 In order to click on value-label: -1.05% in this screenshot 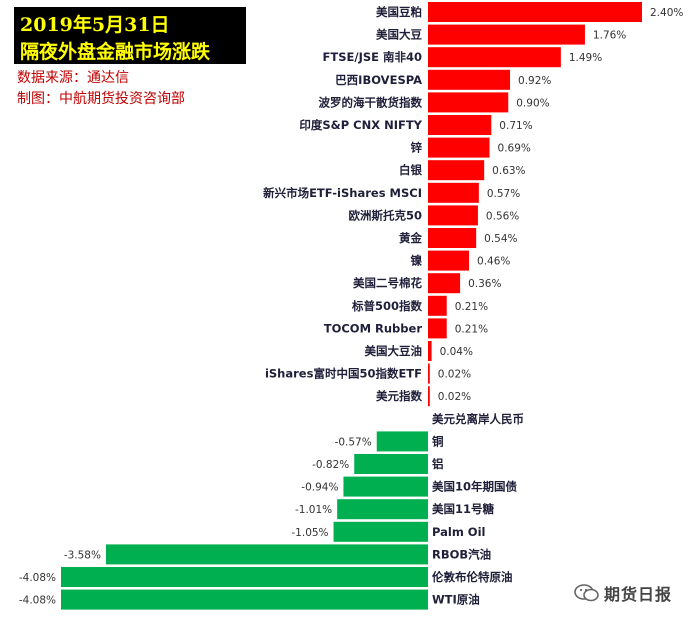, I will do `click(309, 533)`.